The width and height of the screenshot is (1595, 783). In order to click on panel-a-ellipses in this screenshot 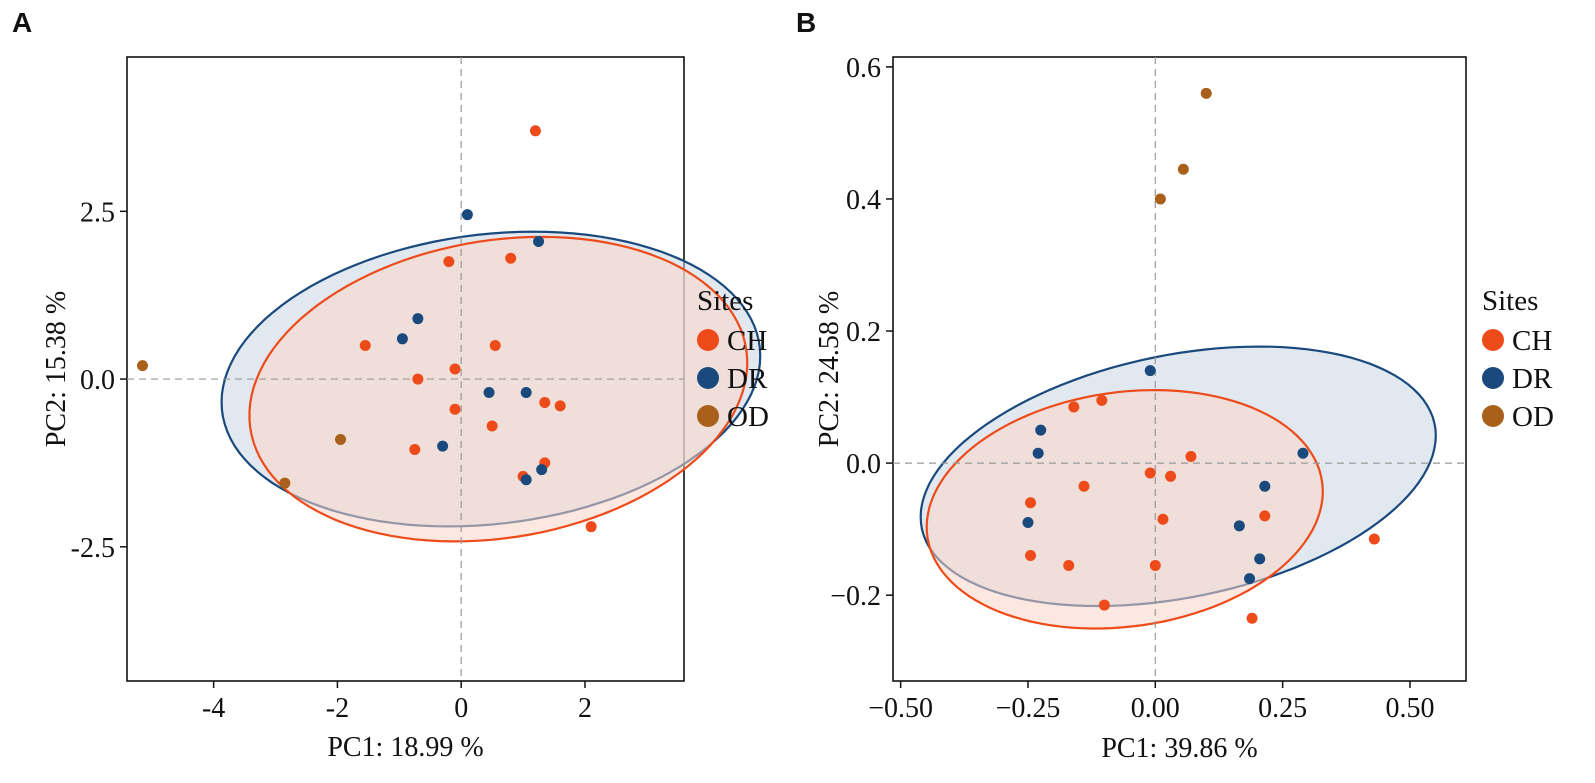, I will do `click(491, 386)`.